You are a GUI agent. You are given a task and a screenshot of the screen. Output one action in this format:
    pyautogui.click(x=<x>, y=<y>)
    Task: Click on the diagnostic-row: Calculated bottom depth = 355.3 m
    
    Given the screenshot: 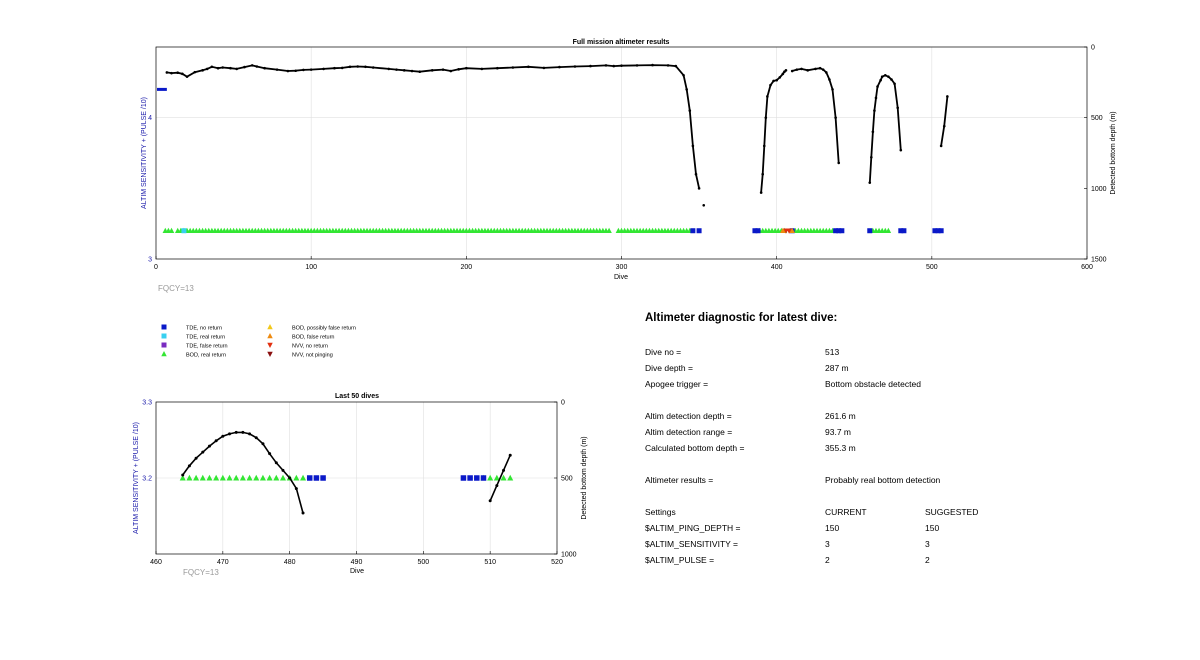 What is the action you would take?
    pyautogui.click(x=905, y=449)
    